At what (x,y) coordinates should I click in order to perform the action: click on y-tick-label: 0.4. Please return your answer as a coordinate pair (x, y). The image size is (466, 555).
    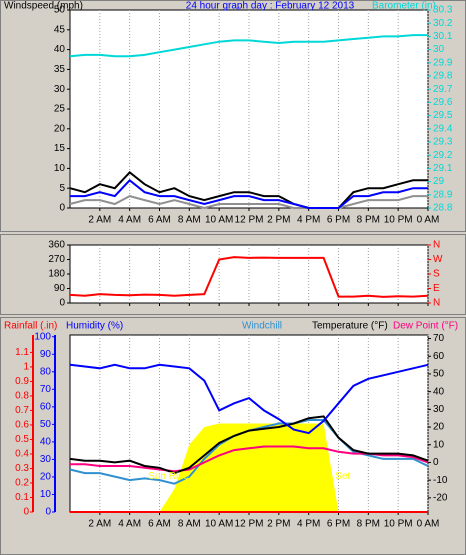
    Looking at the image, I should click on (22, 454).